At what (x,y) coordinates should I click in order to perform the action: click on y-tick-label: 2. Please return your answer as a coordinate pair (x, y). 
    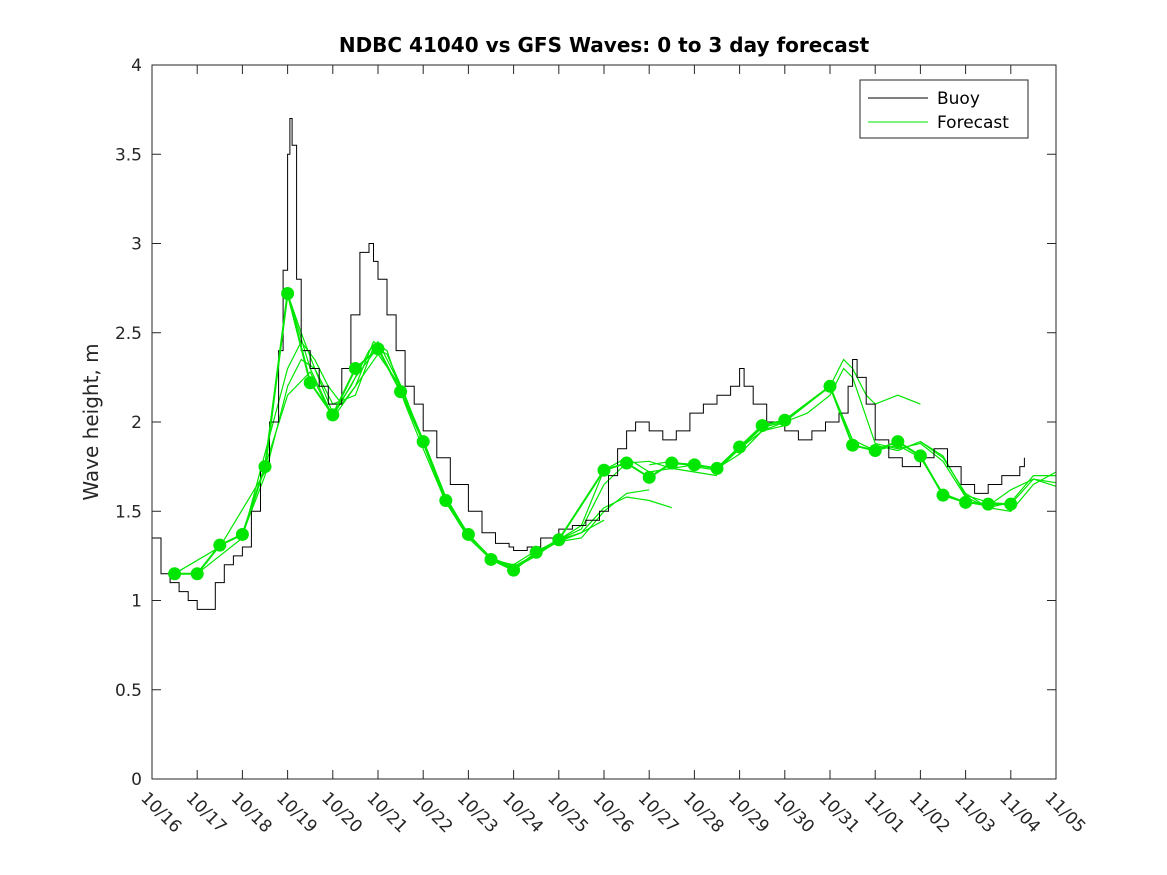
    Looking at the image, I should click on (136, 423).